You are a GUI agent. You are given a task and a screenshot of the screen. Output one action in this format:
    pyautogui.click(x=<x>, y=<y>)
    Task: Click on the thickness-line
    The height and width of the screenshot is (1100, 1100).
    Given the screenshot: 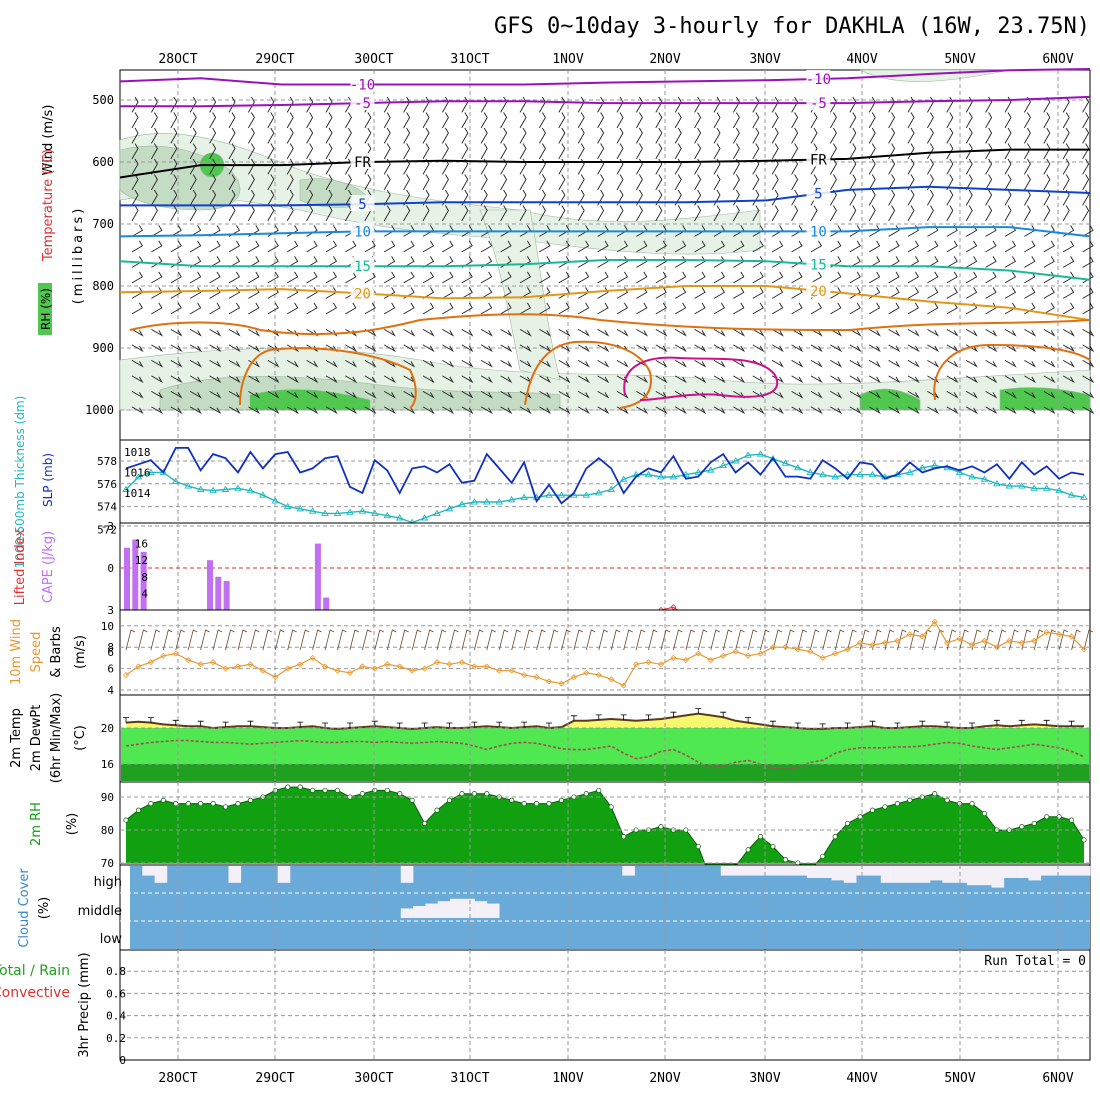 What is the action you would take?
    pyautogui.click(x=605, y=488)
    